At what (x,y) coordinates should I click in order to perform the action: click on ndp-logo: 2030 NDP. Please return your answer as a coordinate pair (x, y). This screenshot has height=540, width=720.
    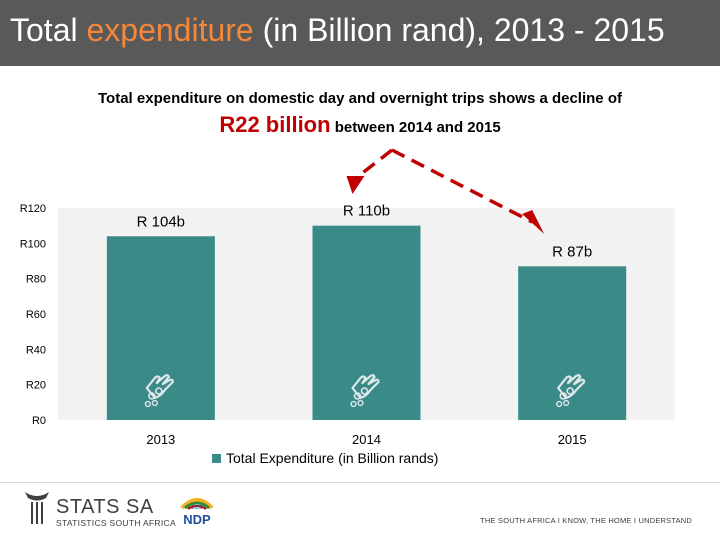
    Looking at the image, I should click on (197, 512).